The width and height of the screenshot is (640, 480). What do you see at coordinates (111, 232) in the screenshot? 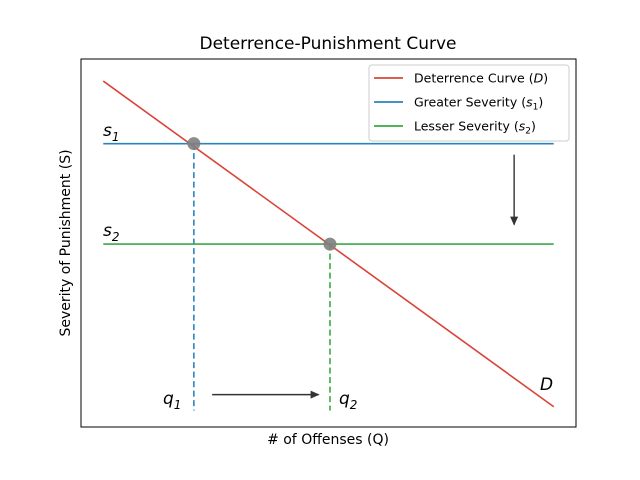
I see `label-s2: s2` at bounding box center [111, 232].